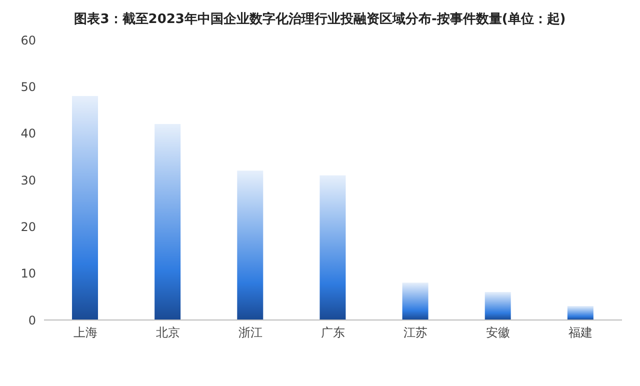 Image resolution: width=640 pixels, height=386 pixels. Describe the element at coordinates (32, 320) in the screenshot. I see `y-tick-label: 0` at that location.